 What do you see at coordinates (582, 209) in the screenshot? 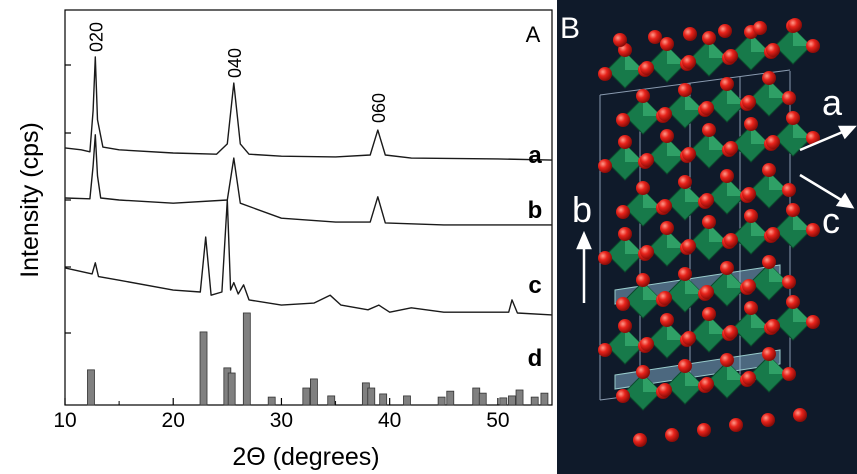
I see `axis-label: b` at bounding box center [582, 209].